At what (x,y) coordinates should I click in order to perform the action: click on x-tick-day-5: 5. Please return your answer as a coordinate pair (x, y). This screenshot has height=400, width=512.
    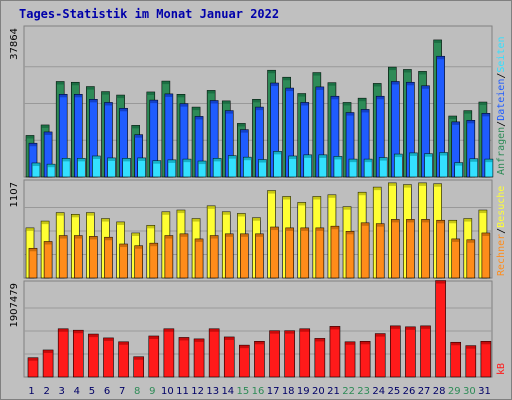
    Looking at the image, I should click on (92, 391).